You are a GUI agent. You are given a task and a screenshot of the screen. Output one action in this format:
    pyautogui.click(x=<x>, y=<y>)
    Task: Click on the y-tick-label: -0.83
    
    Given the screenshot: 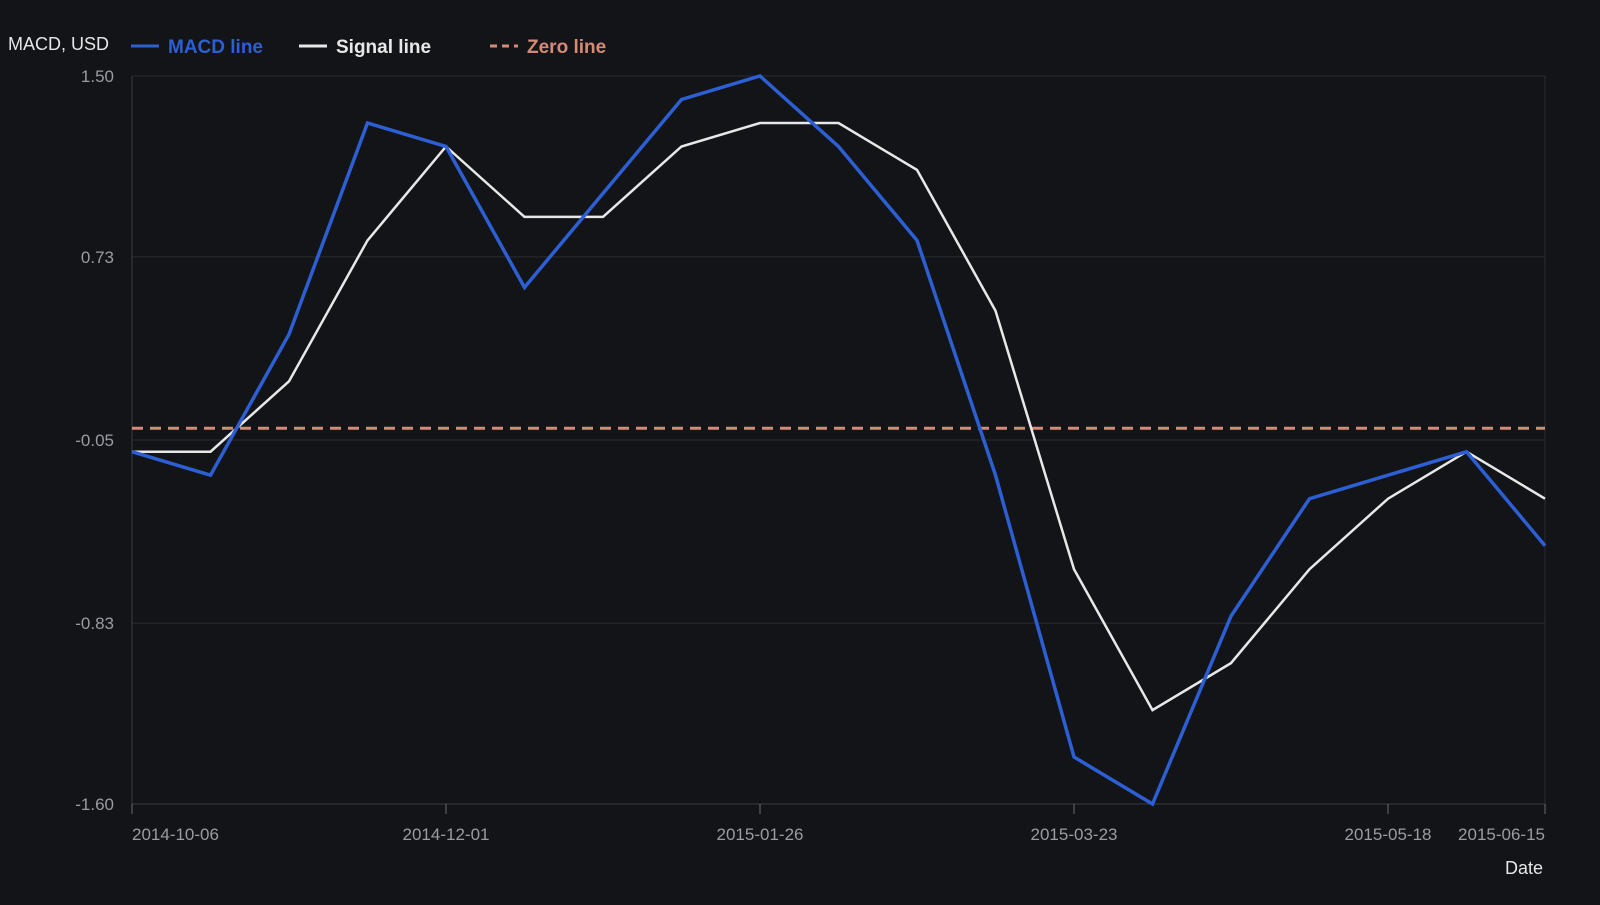 What is the action you would take?
    pyautogui.click(x=94, y=623)
    